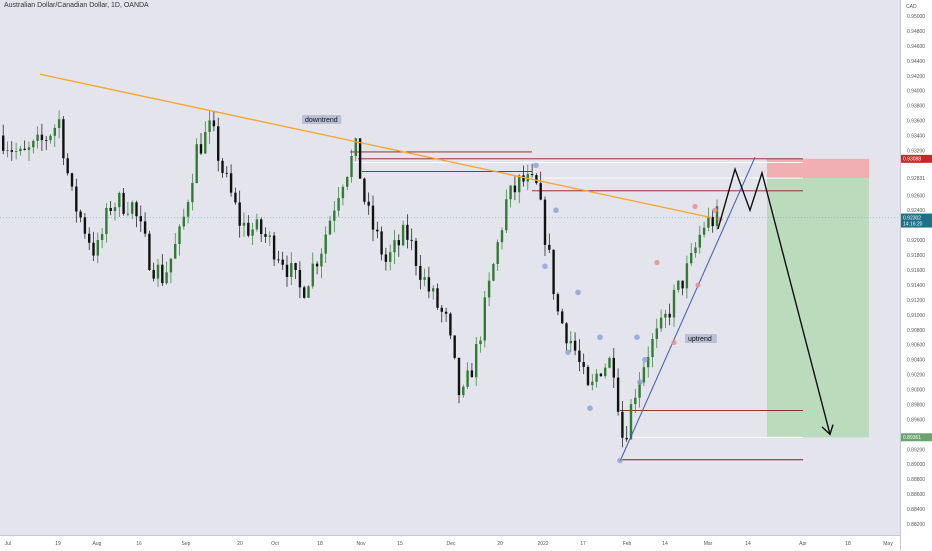 The width and height of the screenshot is (932, 551). Describe the element at coordinates (827, 430) in the screenshot. I see `projection-arrowhead` at that location.